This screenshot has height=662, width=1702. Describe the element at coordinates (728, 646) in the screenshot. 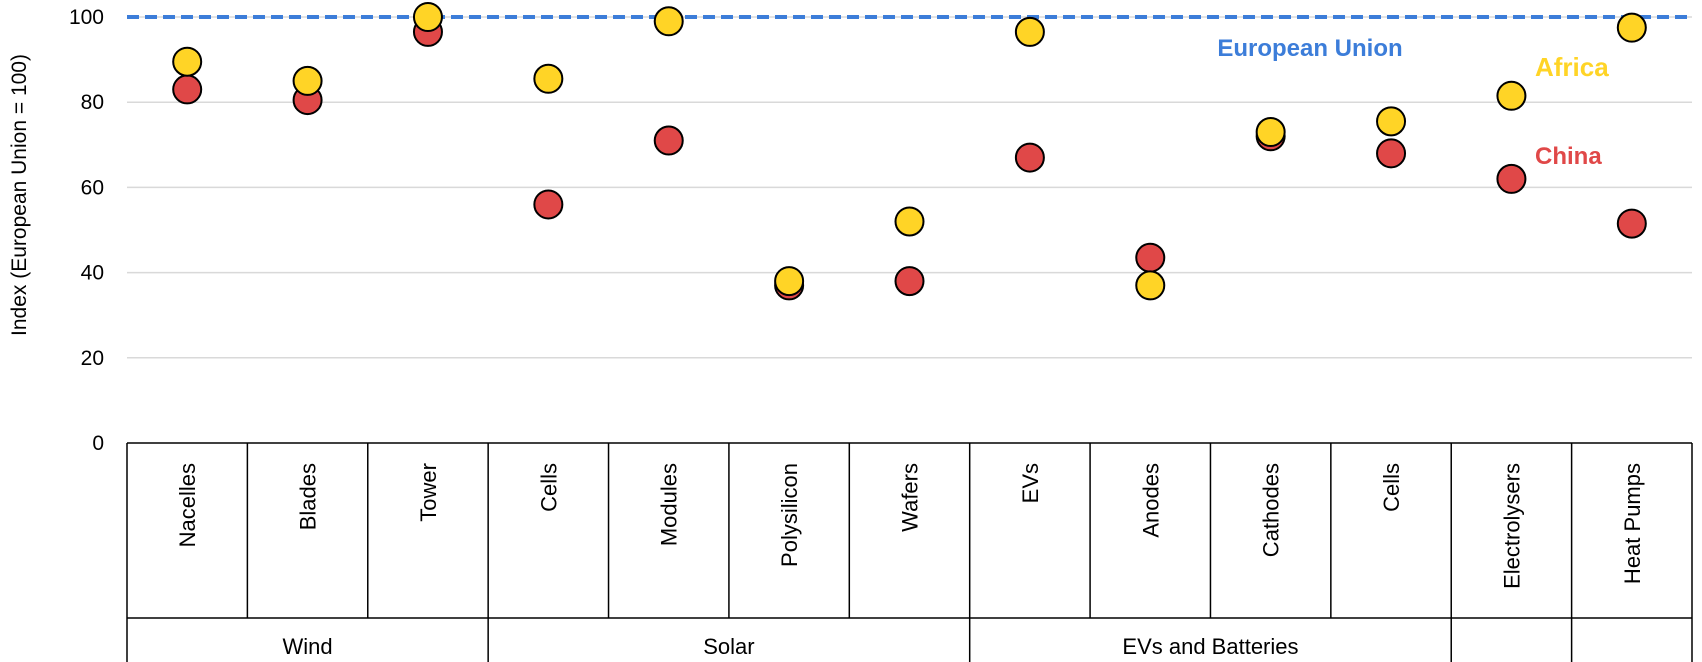

I see `group-label: Solar` at that location.